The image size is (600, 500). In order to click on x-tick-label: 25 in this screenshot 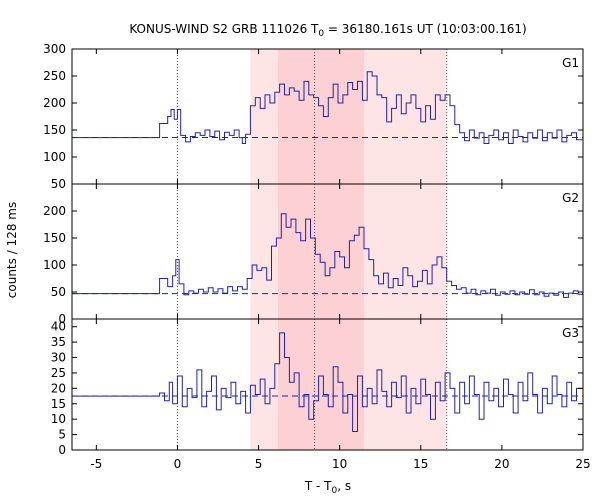, I will do `click(582, 464)`.